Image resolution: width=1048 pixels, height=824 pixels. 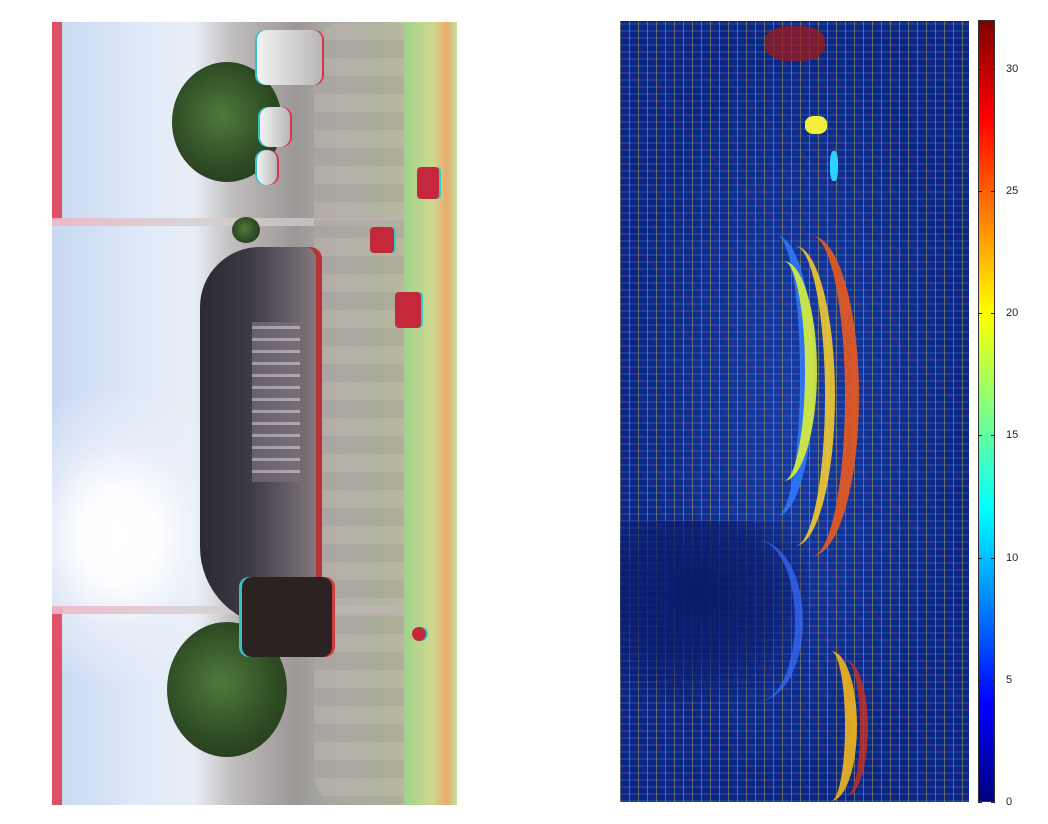 I want to click on colorbar-tick-label: 30, so click(x=1012, y=68).